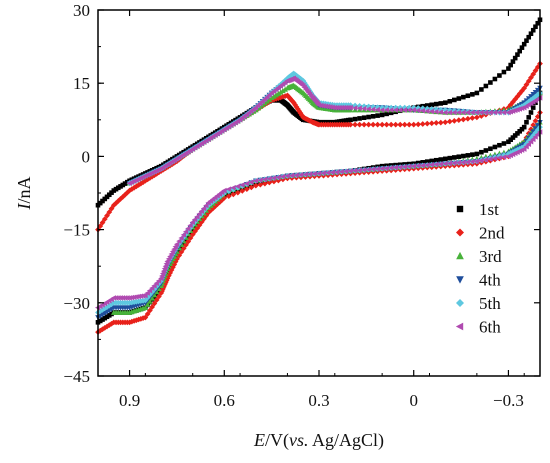  I want to click on x-tick-label: 0.6, so click(224, 400).